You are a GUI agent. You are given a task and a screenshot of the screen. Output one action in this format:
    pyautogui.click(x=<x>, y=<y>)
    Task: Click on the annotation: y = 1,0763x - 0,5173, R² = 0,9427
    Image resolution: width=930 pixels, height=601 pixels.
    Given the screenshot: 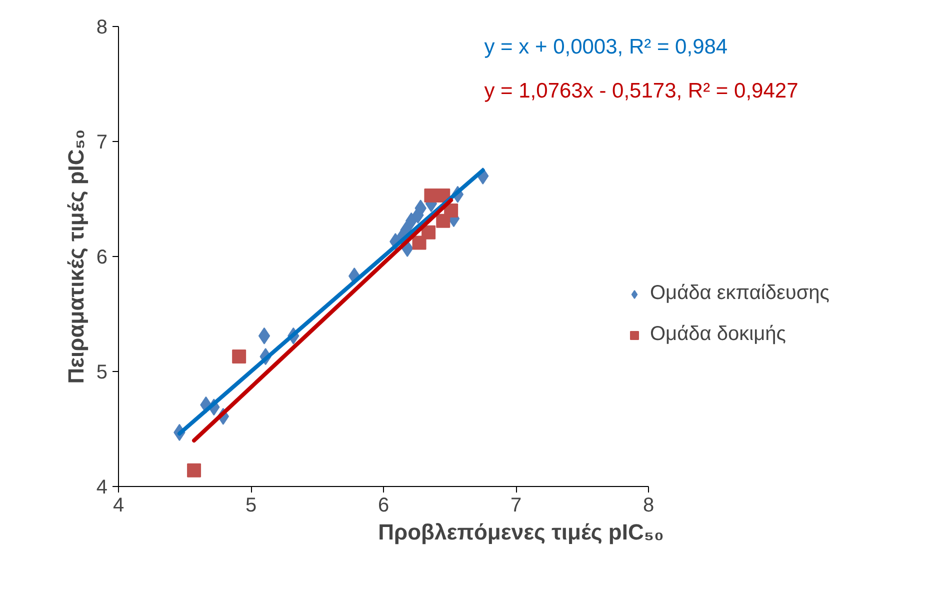 What is the action you would take?
    pyautogui.click(x=641, y=90)
    